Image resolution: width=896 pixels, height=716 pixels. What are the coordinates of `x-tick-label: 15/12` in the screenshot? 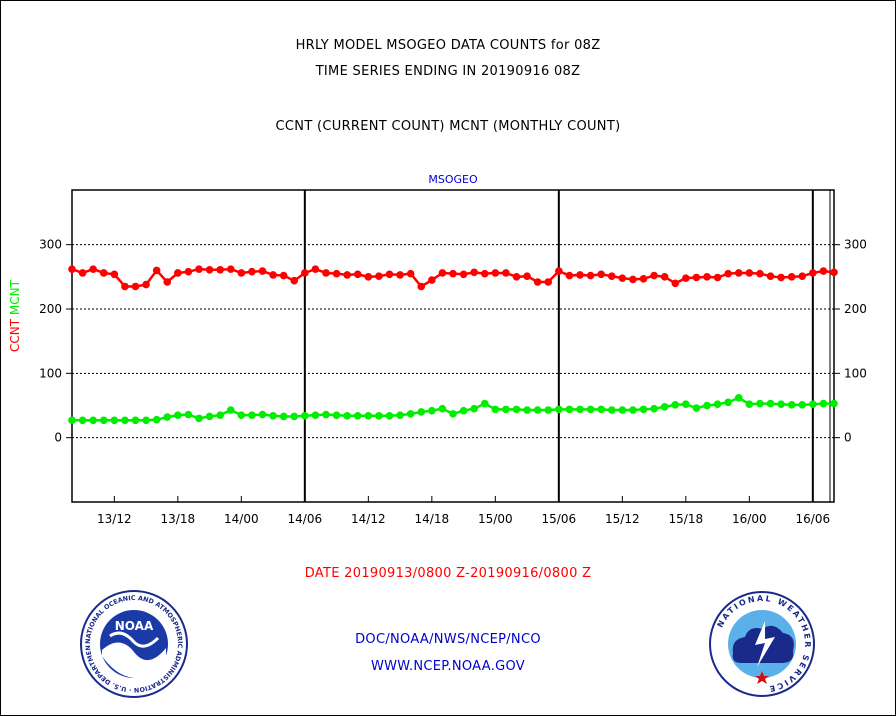 It's located at (622, 519).